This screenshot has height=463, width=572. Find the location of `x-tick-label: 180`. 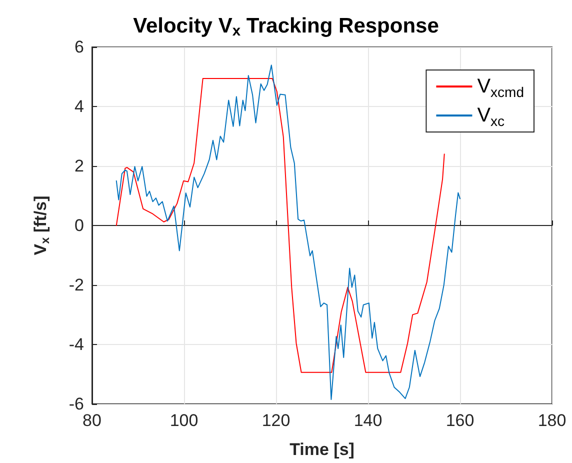

x-tick-label: 180 is located at coordinates (552, 420).